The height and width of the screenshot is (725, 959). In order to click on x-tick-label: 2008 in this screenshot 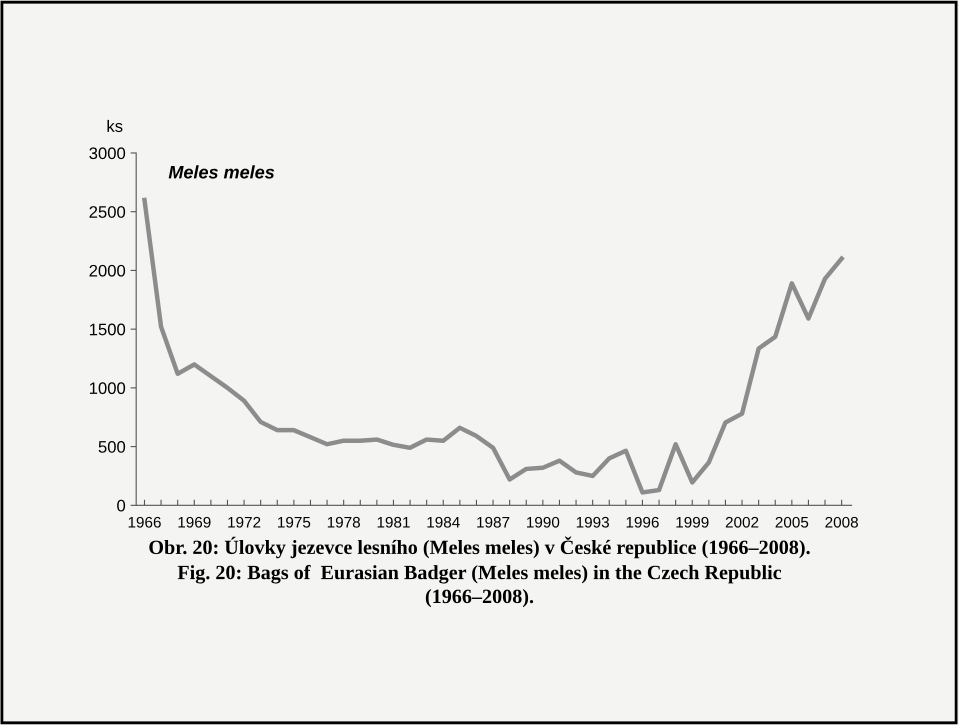, I will do `click(841, 522)`.